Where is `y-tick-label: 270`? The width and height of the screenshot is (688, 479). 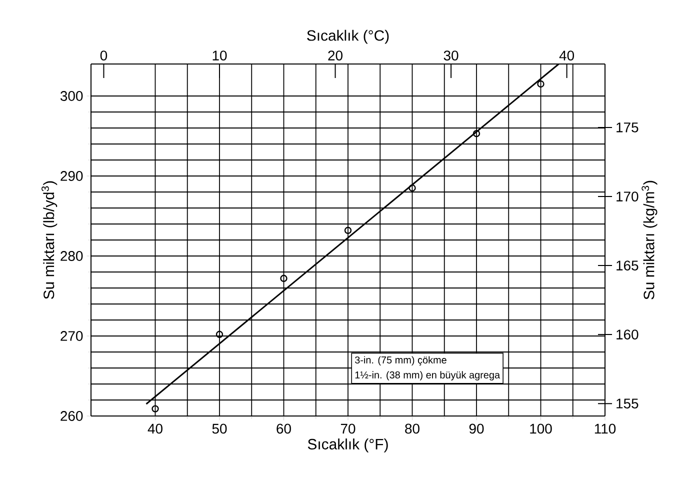
y-tick-label: 270 is located at coordinates (71, 336).